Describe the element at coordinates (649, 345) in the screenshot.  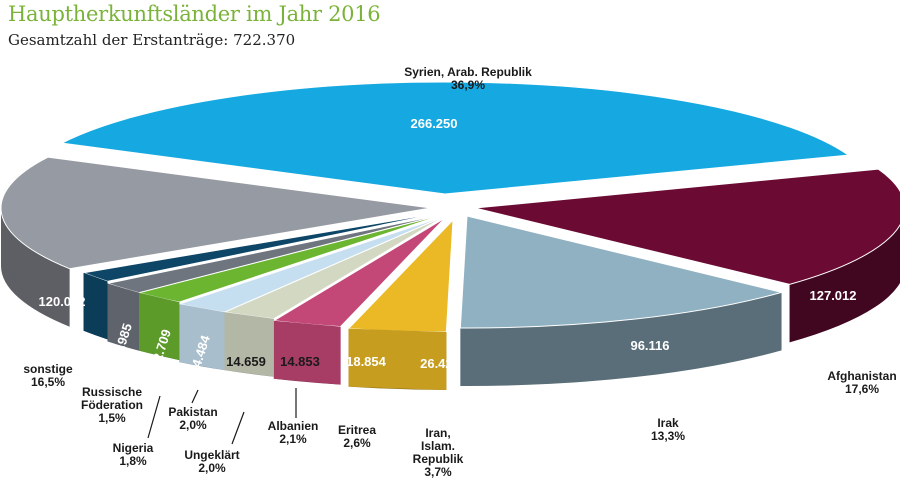
I see `slice-value-label: 96.116` at that location.